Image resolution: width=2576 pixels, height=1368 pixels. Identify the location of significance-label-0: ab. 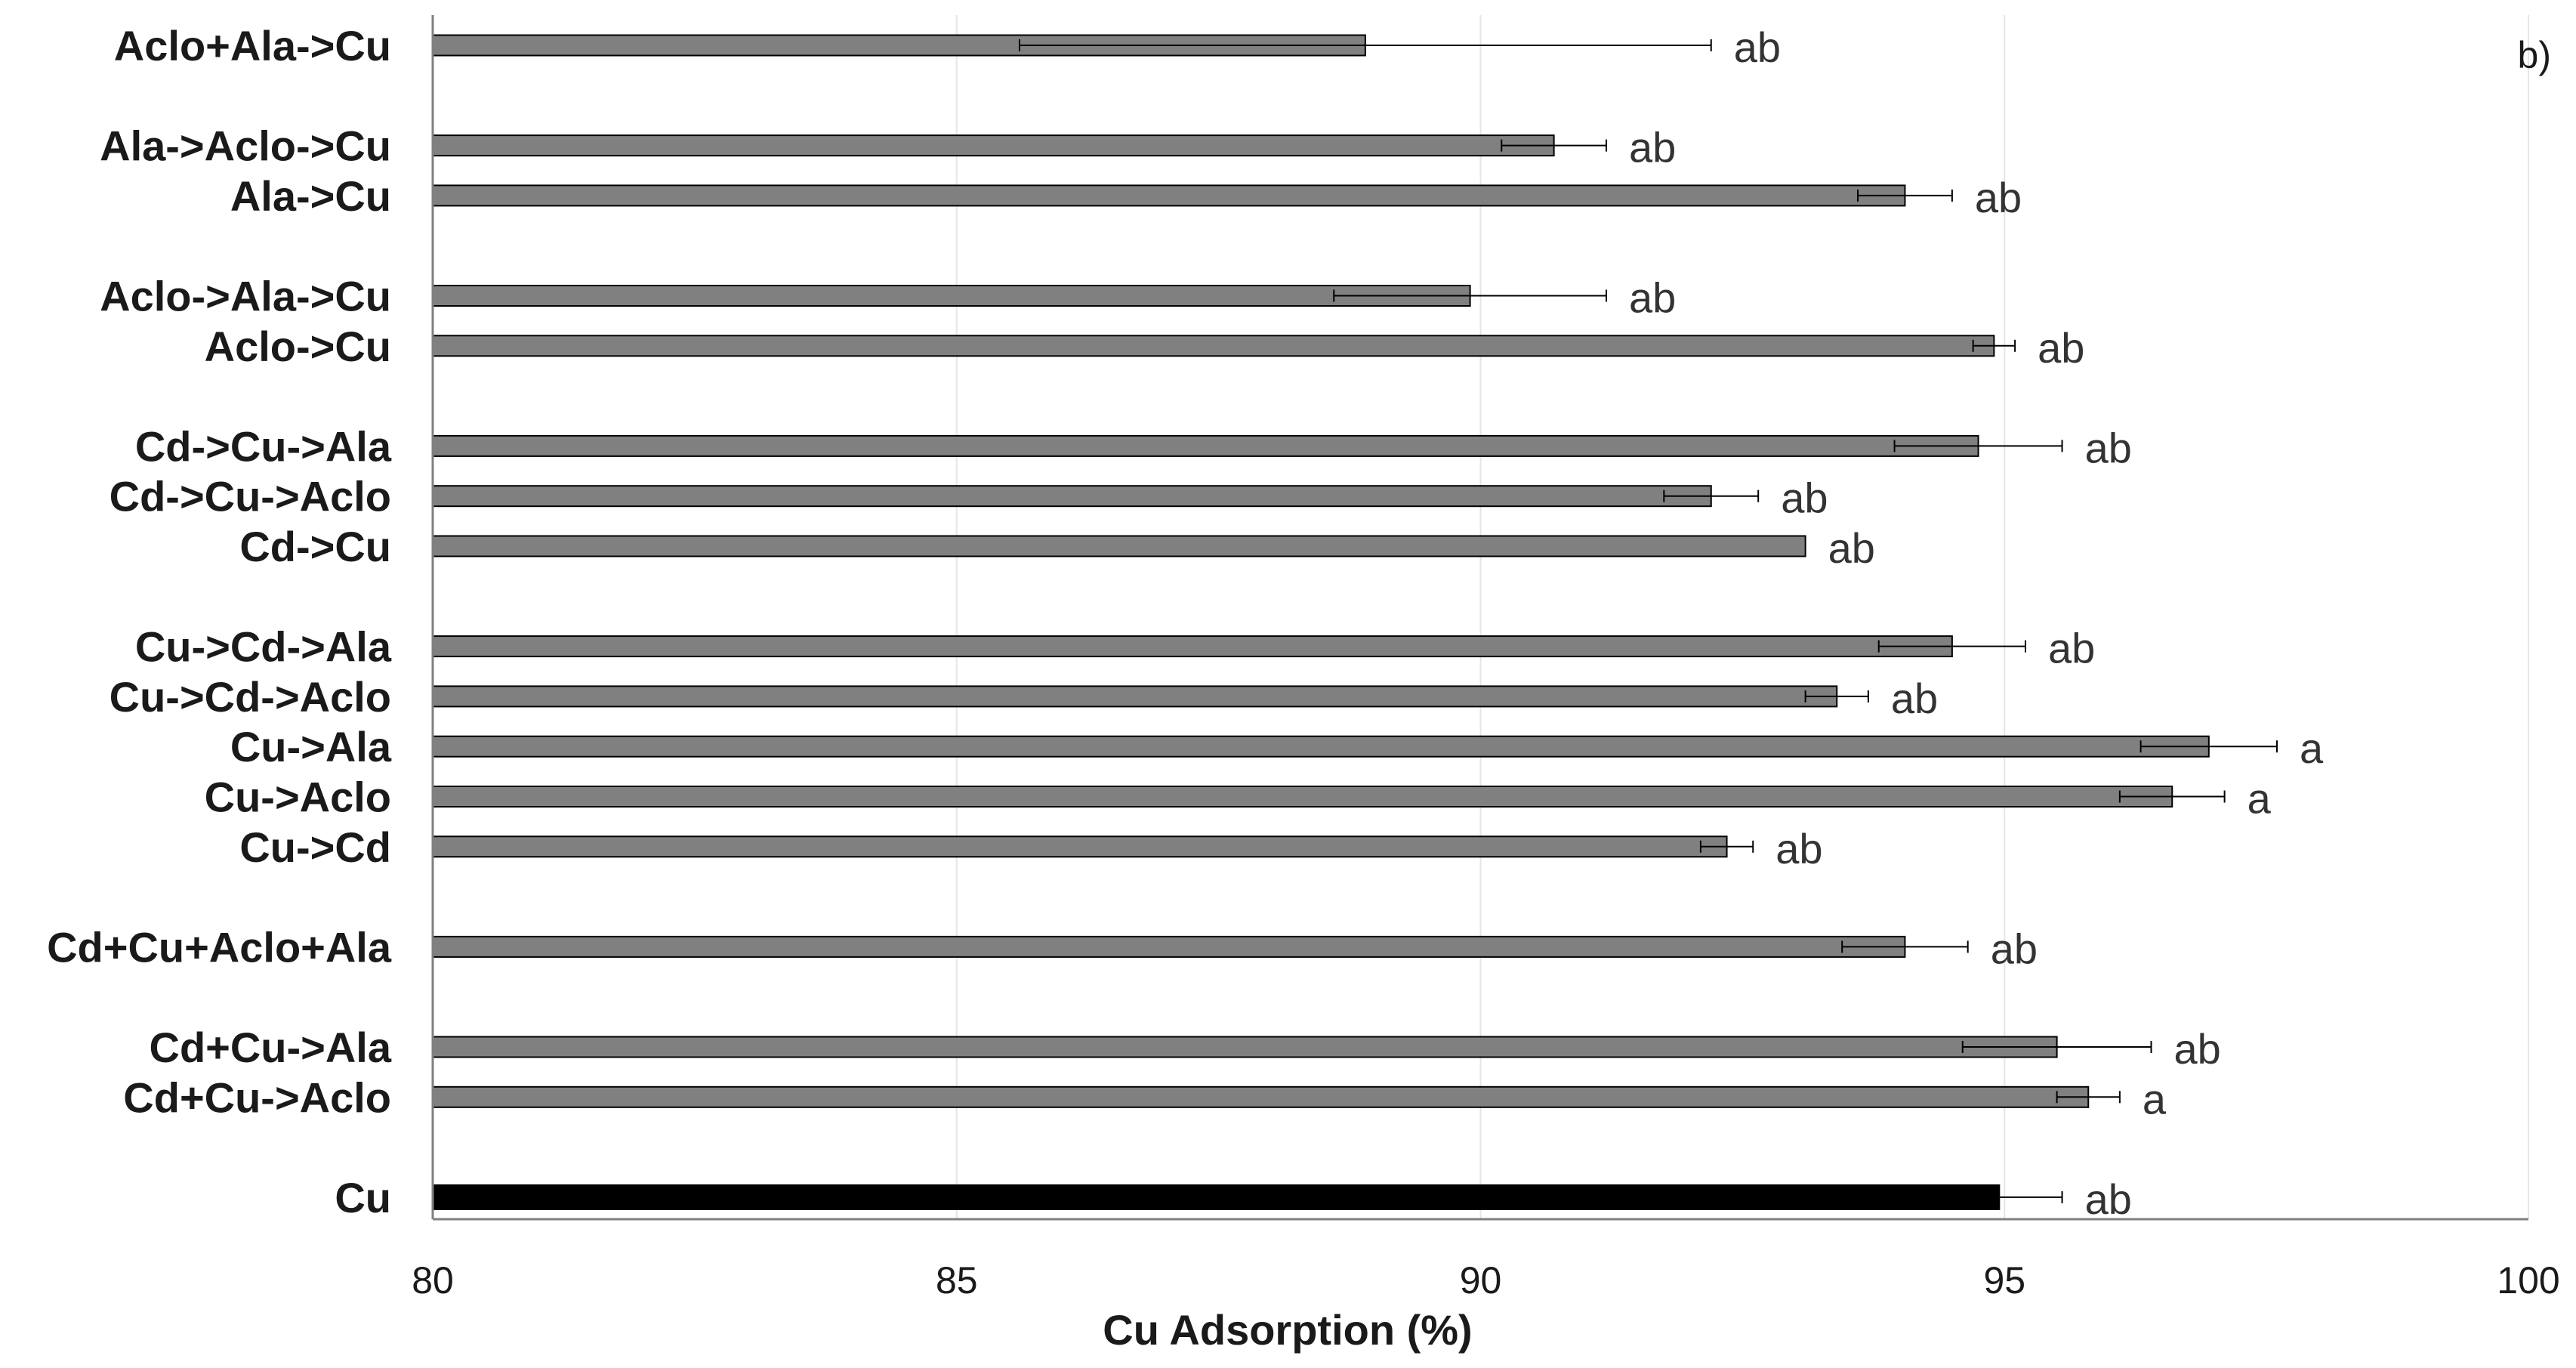
(1757, 47).